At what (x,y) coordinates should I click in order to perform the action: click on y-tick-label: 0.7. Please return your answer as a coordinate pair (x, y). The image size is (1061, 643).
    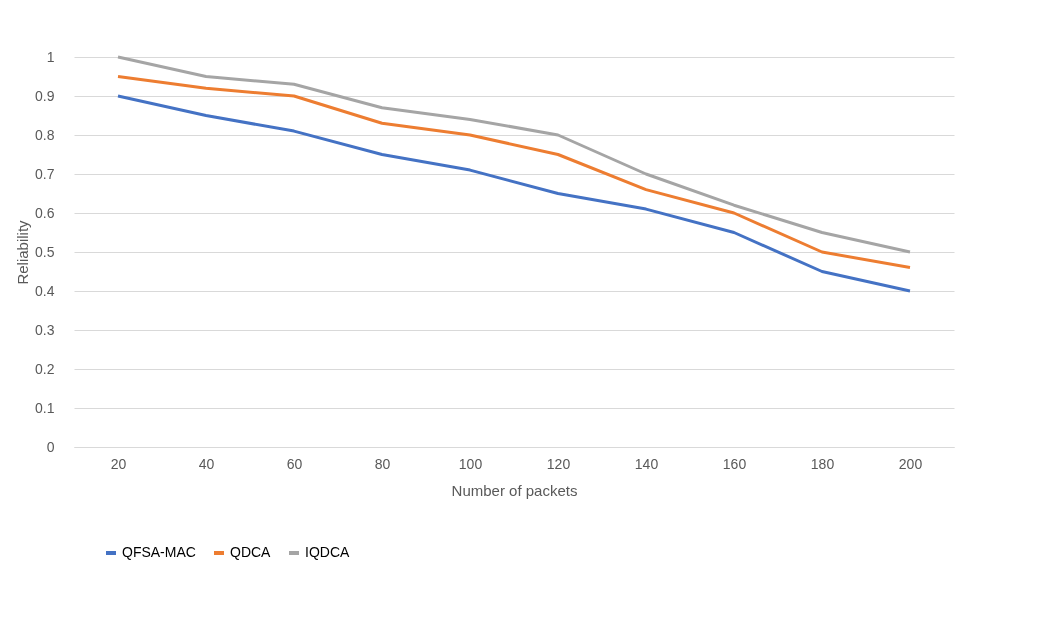
    Looking at the image, I should click on (45, 173).